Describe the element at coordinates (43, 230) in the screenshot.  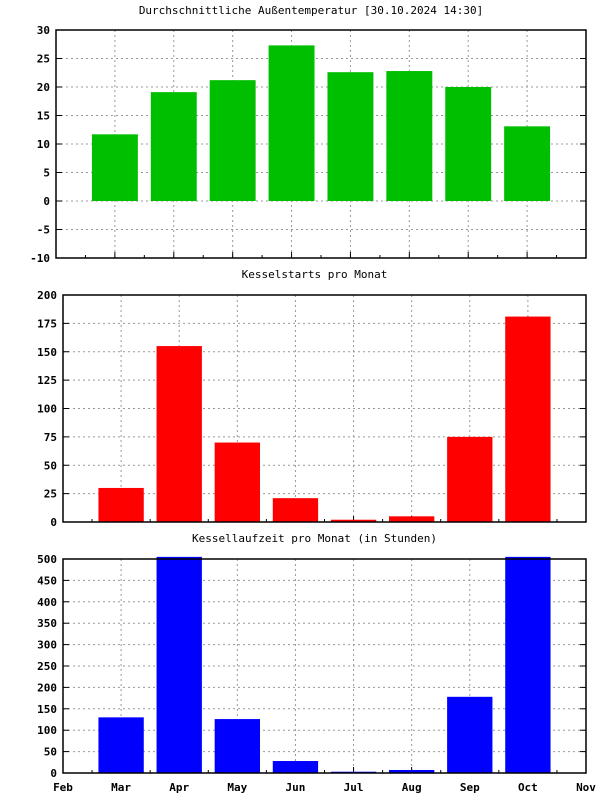
I see `y-tick-label: -5` at that location.